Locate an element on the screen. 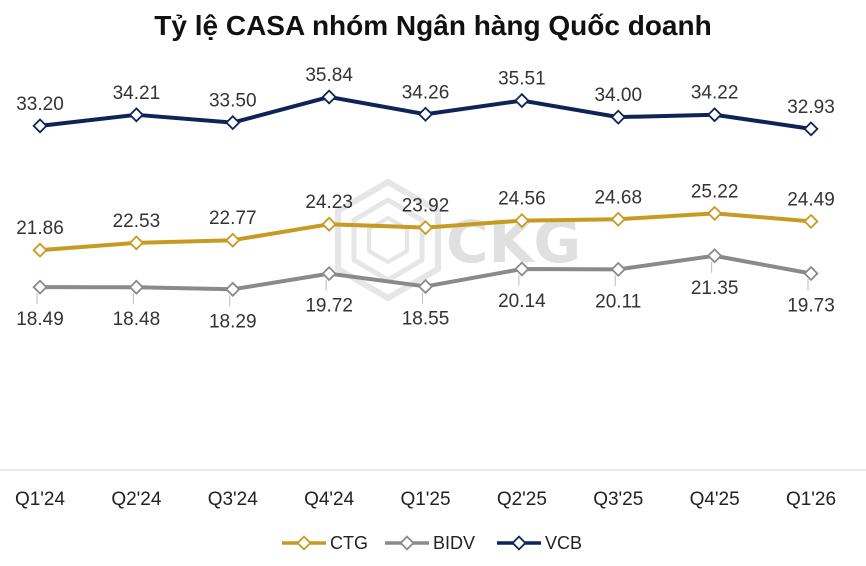 This screenshot has height=566, width=866. x-tick-label: Q2'25 is located at coordinates (522, 499).